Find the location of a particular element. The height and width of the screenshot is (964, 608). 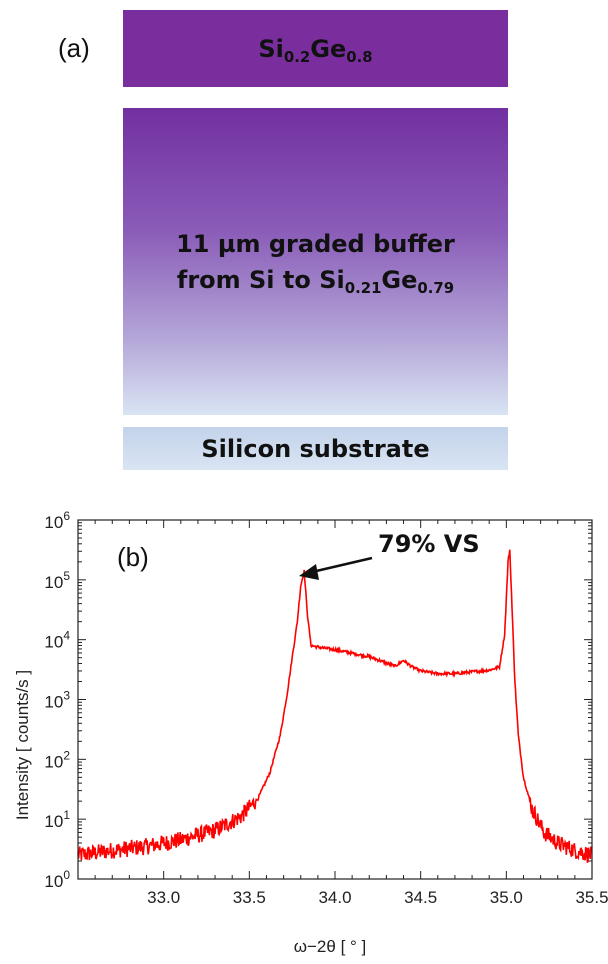

y-tick-labels: 10⁰ 10¹ 10² 10³ 10⁴ 10⁵ 10⁶ is located at coordinates (57, 700).